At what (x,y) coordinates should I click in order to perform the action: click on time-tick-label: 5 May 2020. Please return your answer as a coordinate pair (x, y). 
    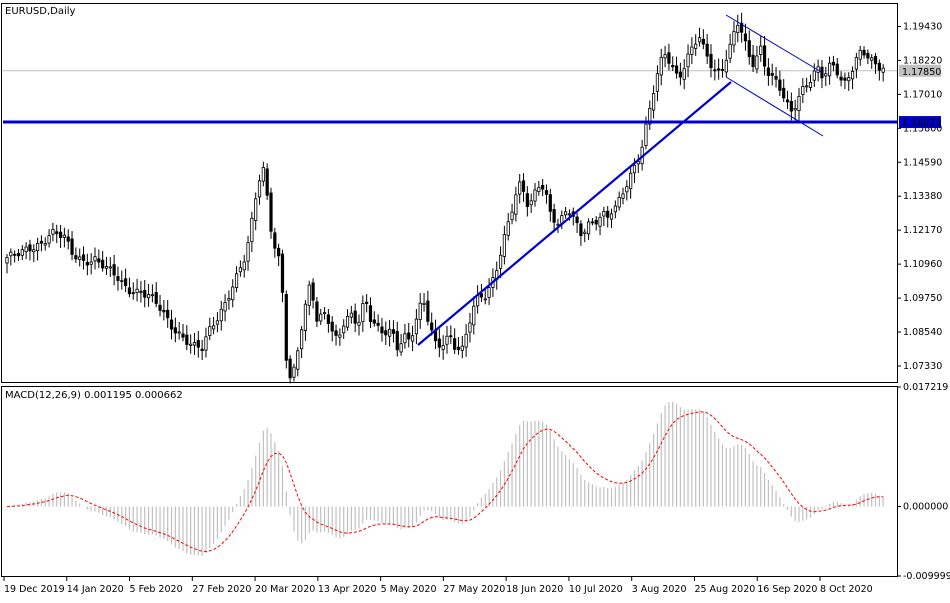
    Looking at the image, I should click on (409, 589).